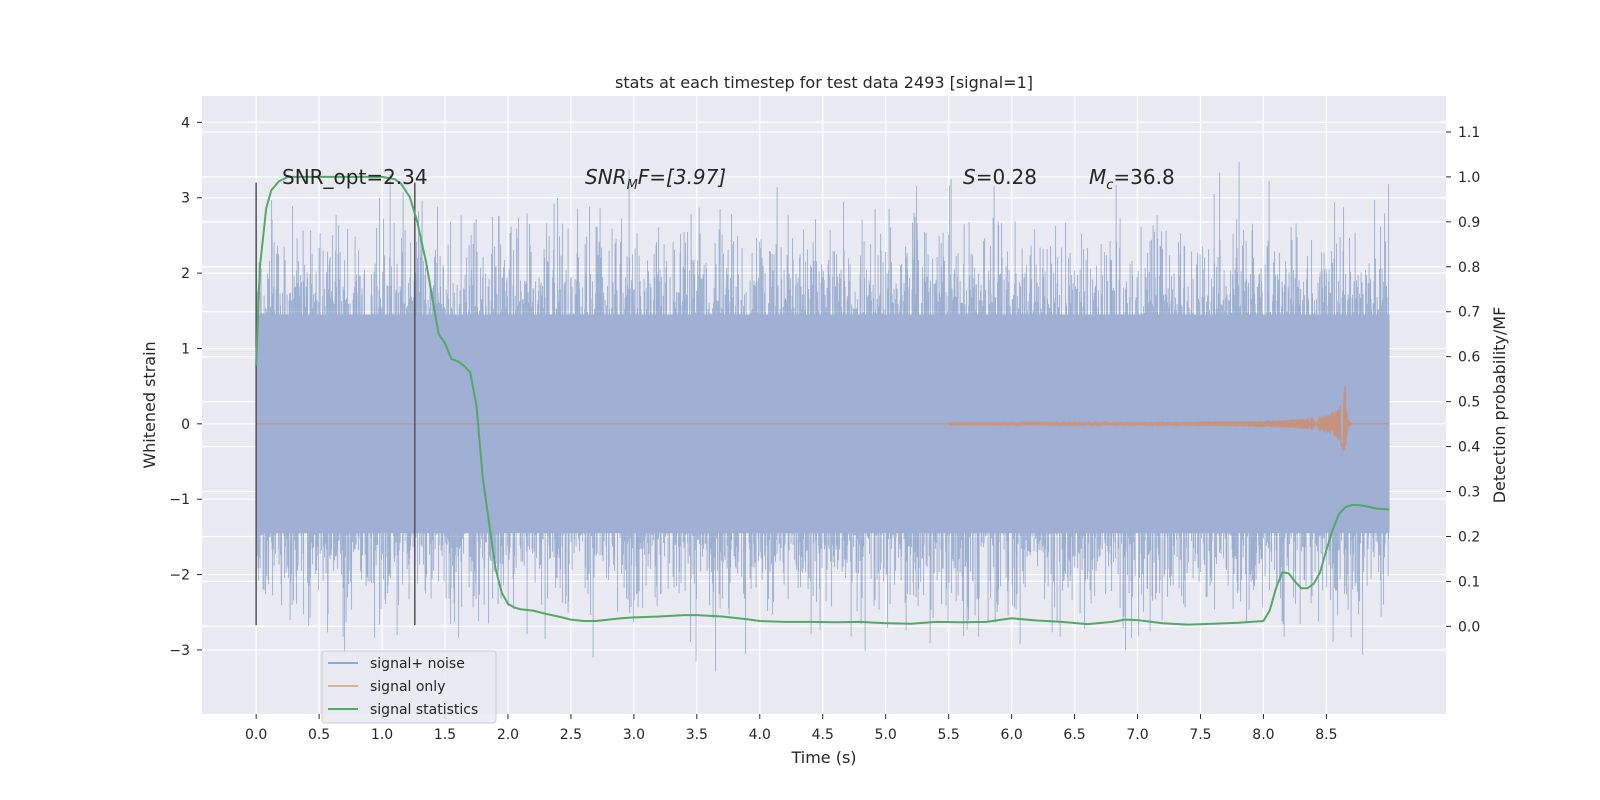  What do you see at coordinates (1469, 448) in the screenshot?
I see `y-right-tick-label: 0.4` at bounding box center [1469, 448].